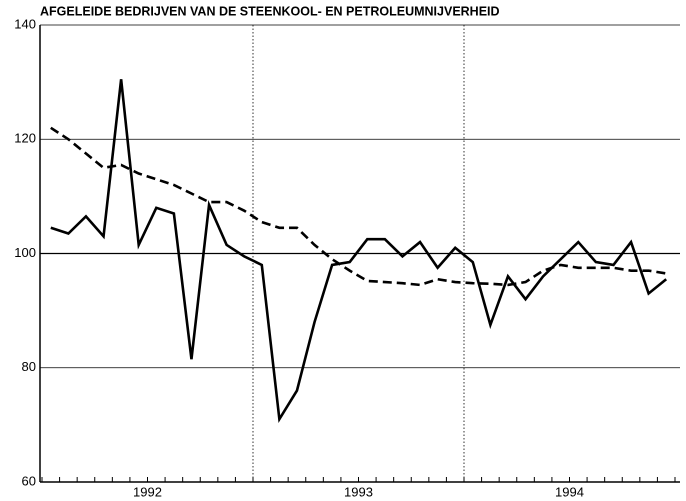 This screenshot has width=686, height=501. I want to click on y-tick-label: 80, so click(29, 366).